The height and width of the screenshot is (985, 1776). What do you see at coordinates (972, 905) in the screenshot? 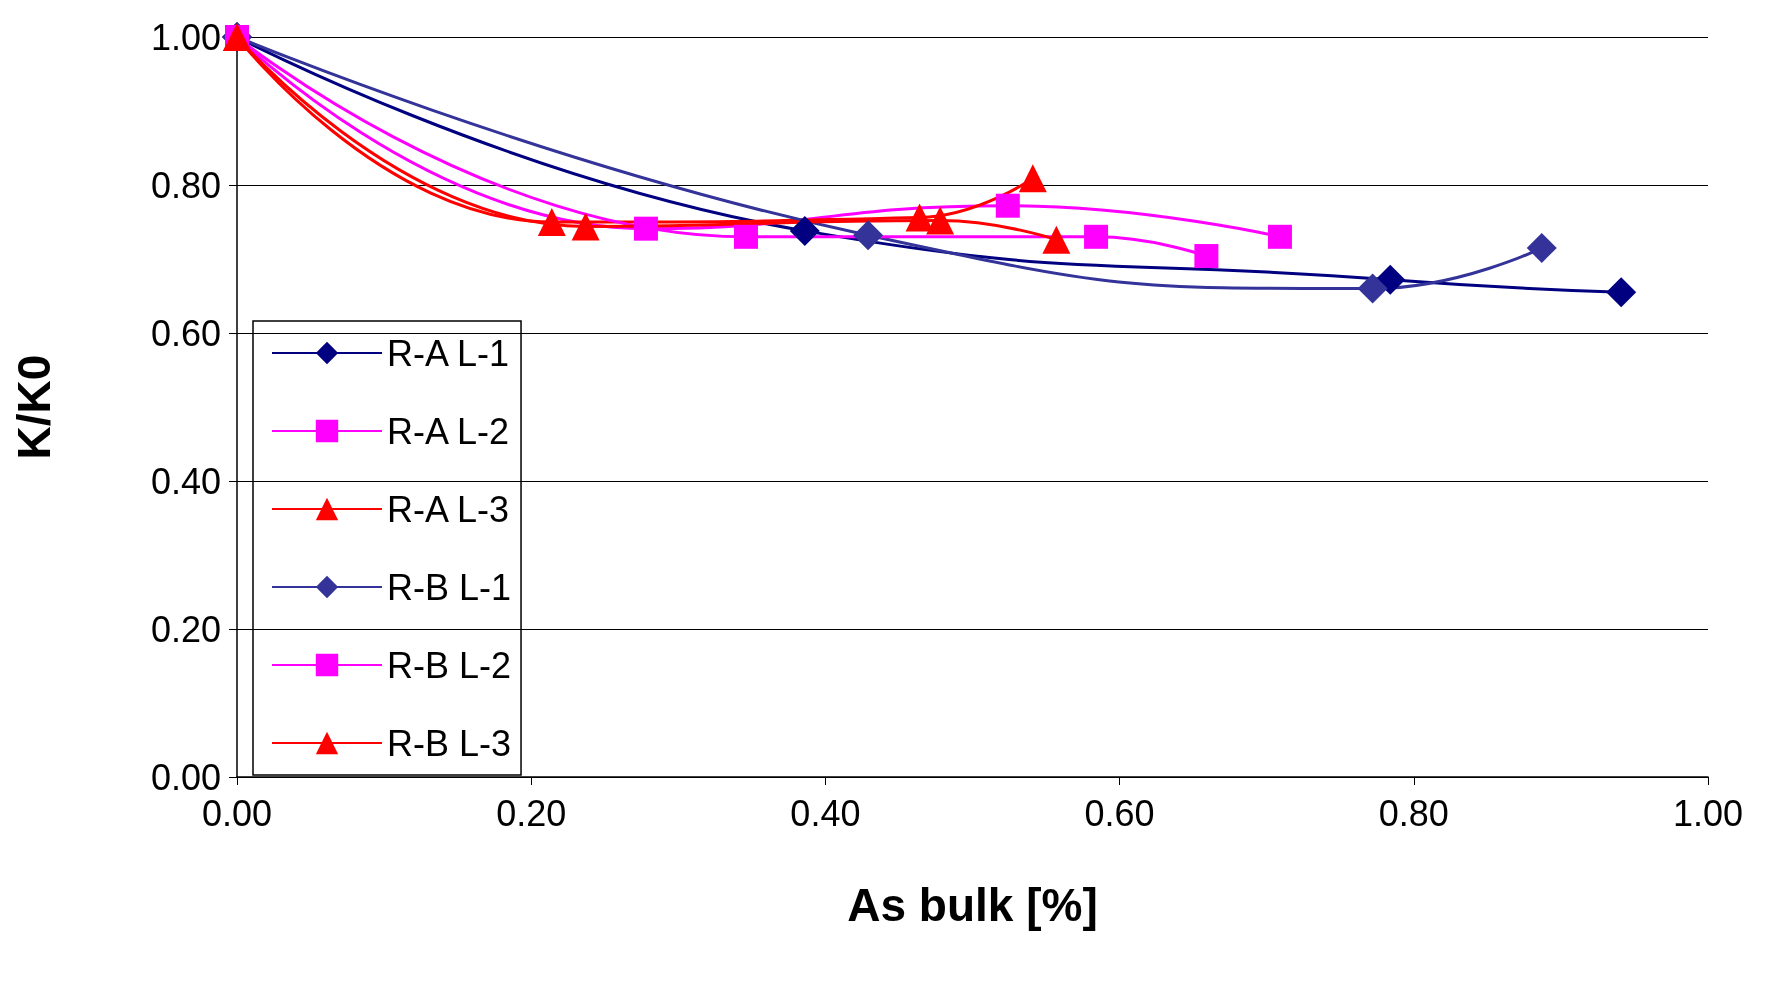
I see `x-axis-title: As bulk [%]` at bounding box center [972, 905].